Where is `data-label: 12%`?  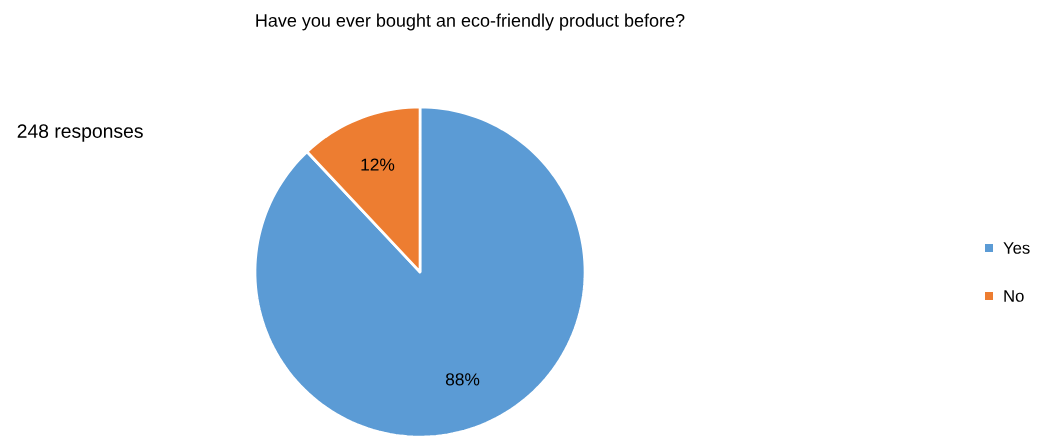 data-label: 12% is located at coordinates (378, 164).